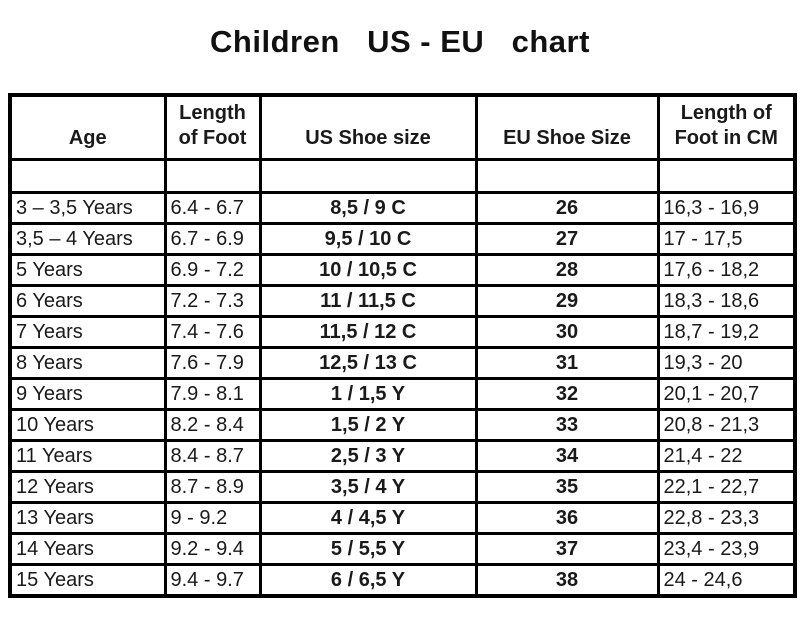  I want to click on table-row: 6 Years 7.2 - 7.3 11 / 11,5 C 29 18,3 - 18,6, so click(402, 301).